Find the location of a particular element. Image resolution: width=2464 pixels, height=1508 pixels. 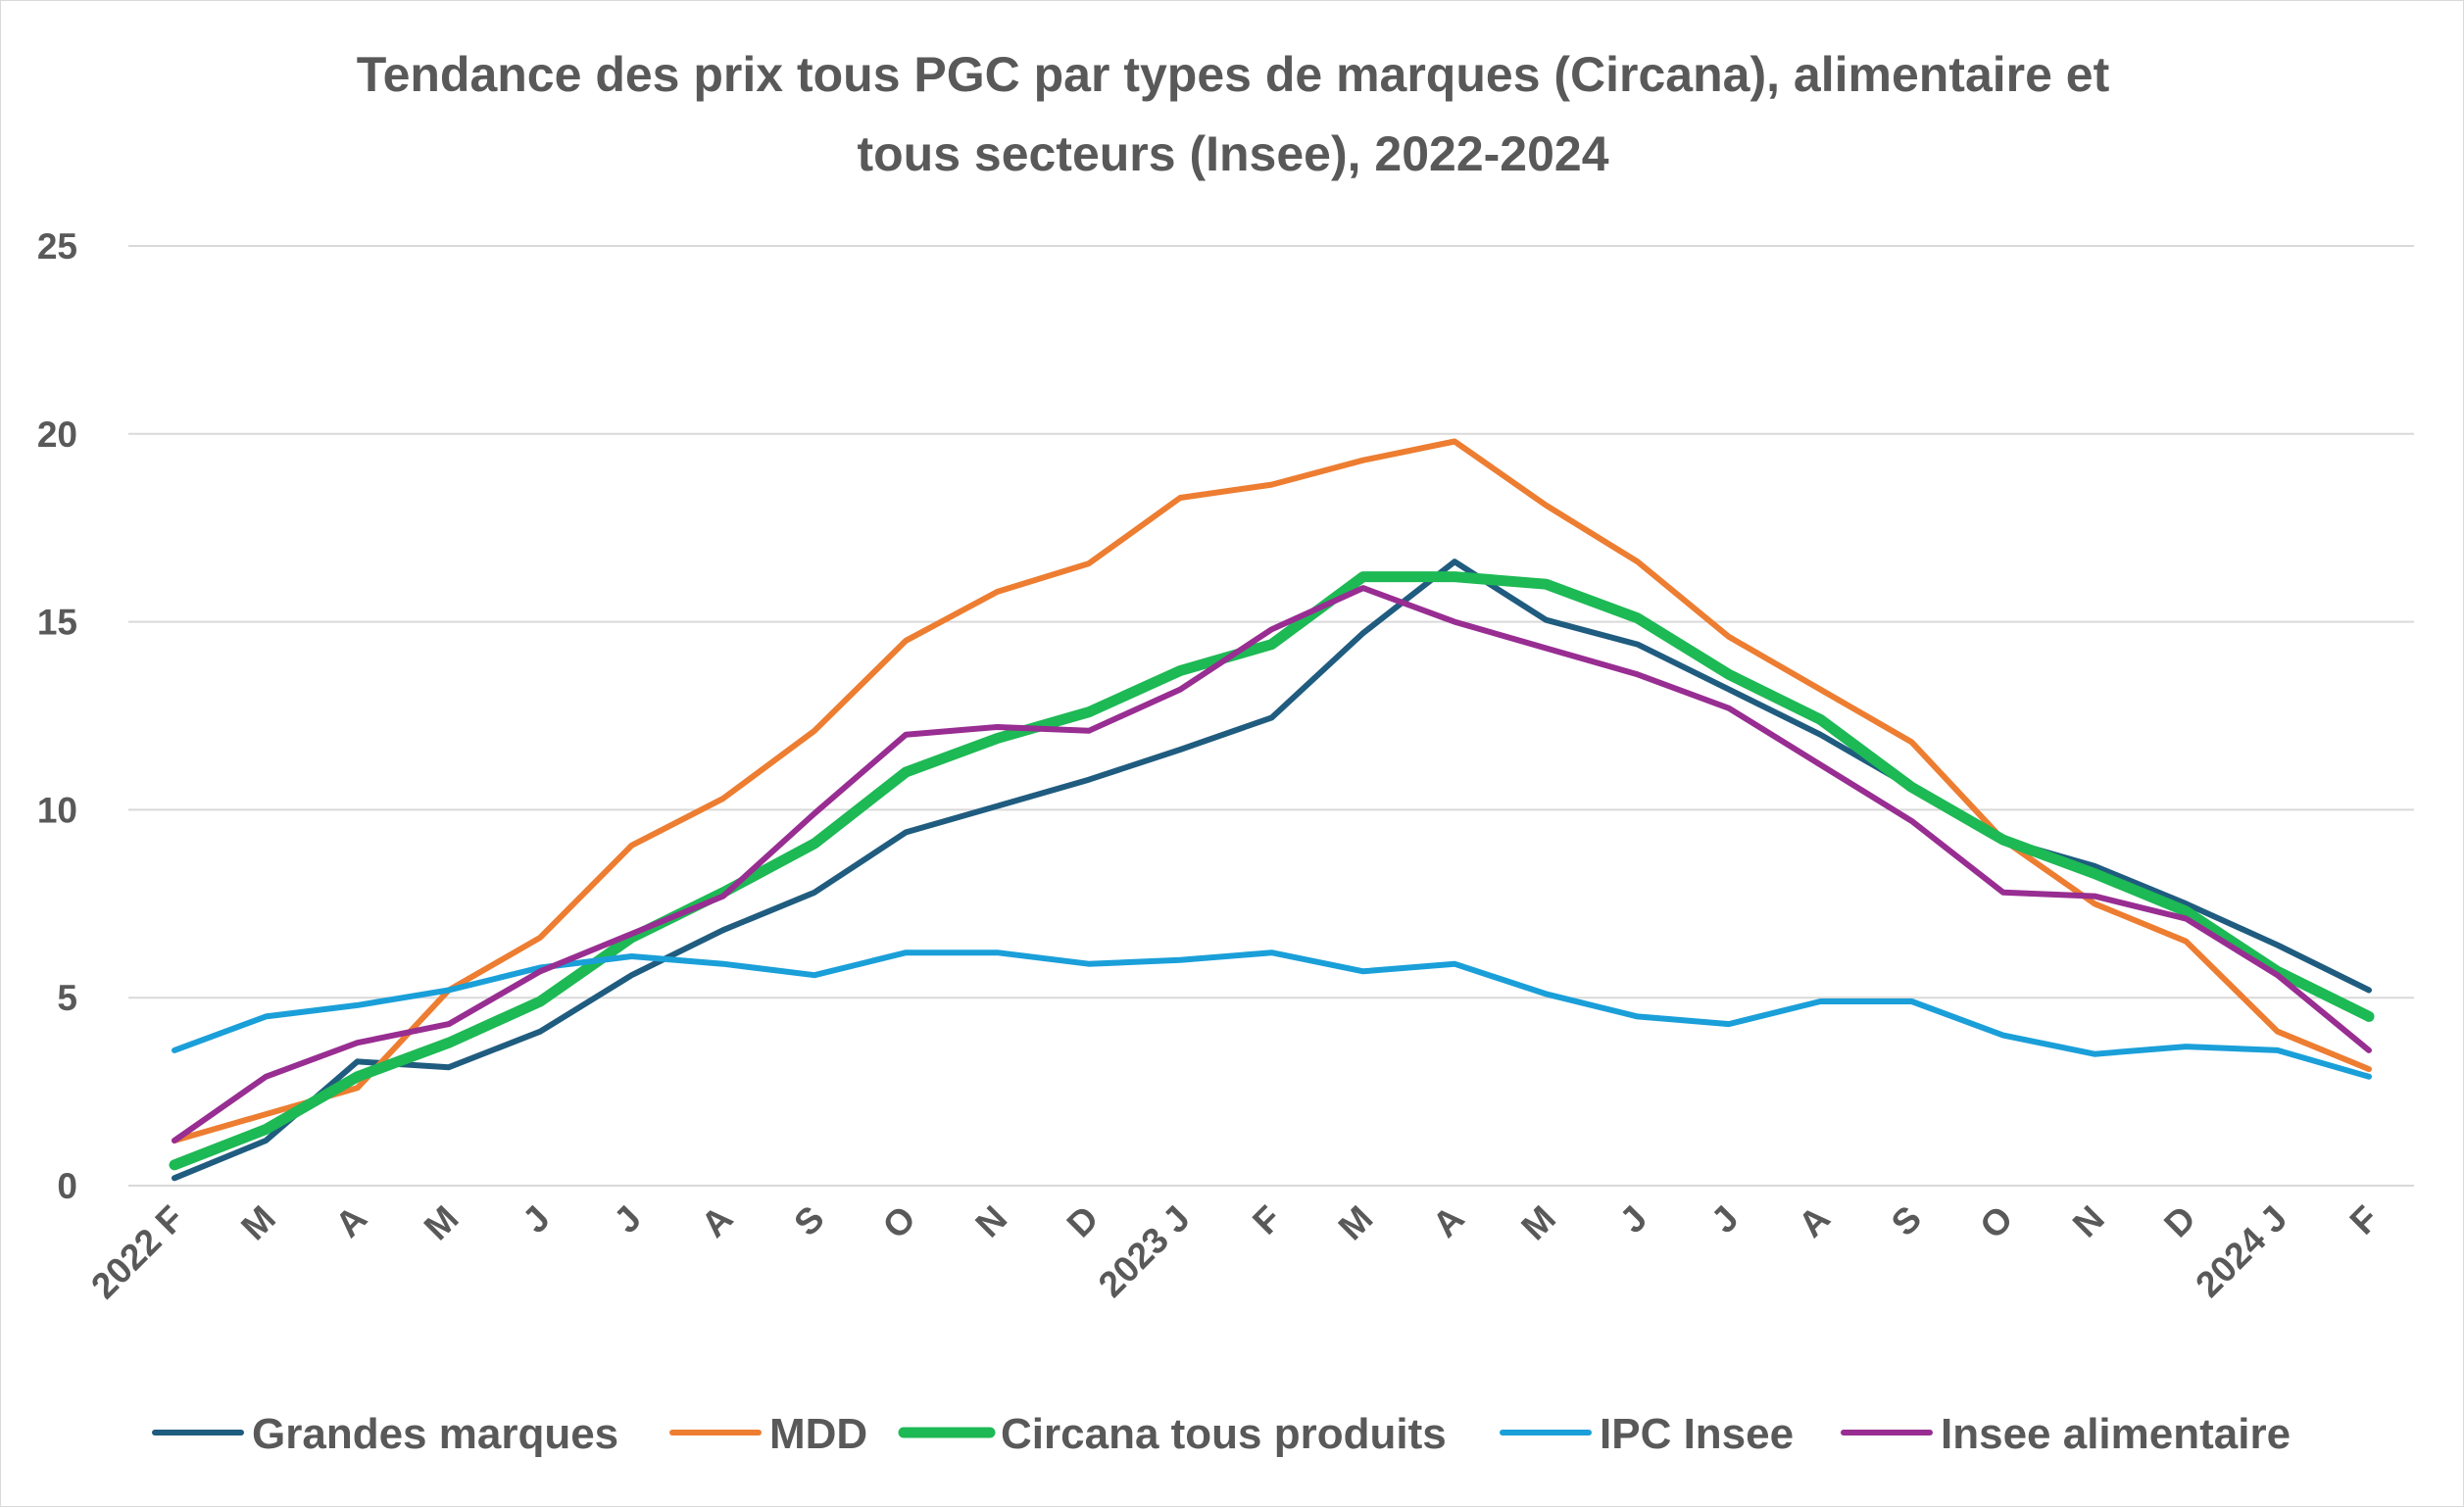

legend-label-5: Insee alimentaire is located at coordinates (2116, 1434).